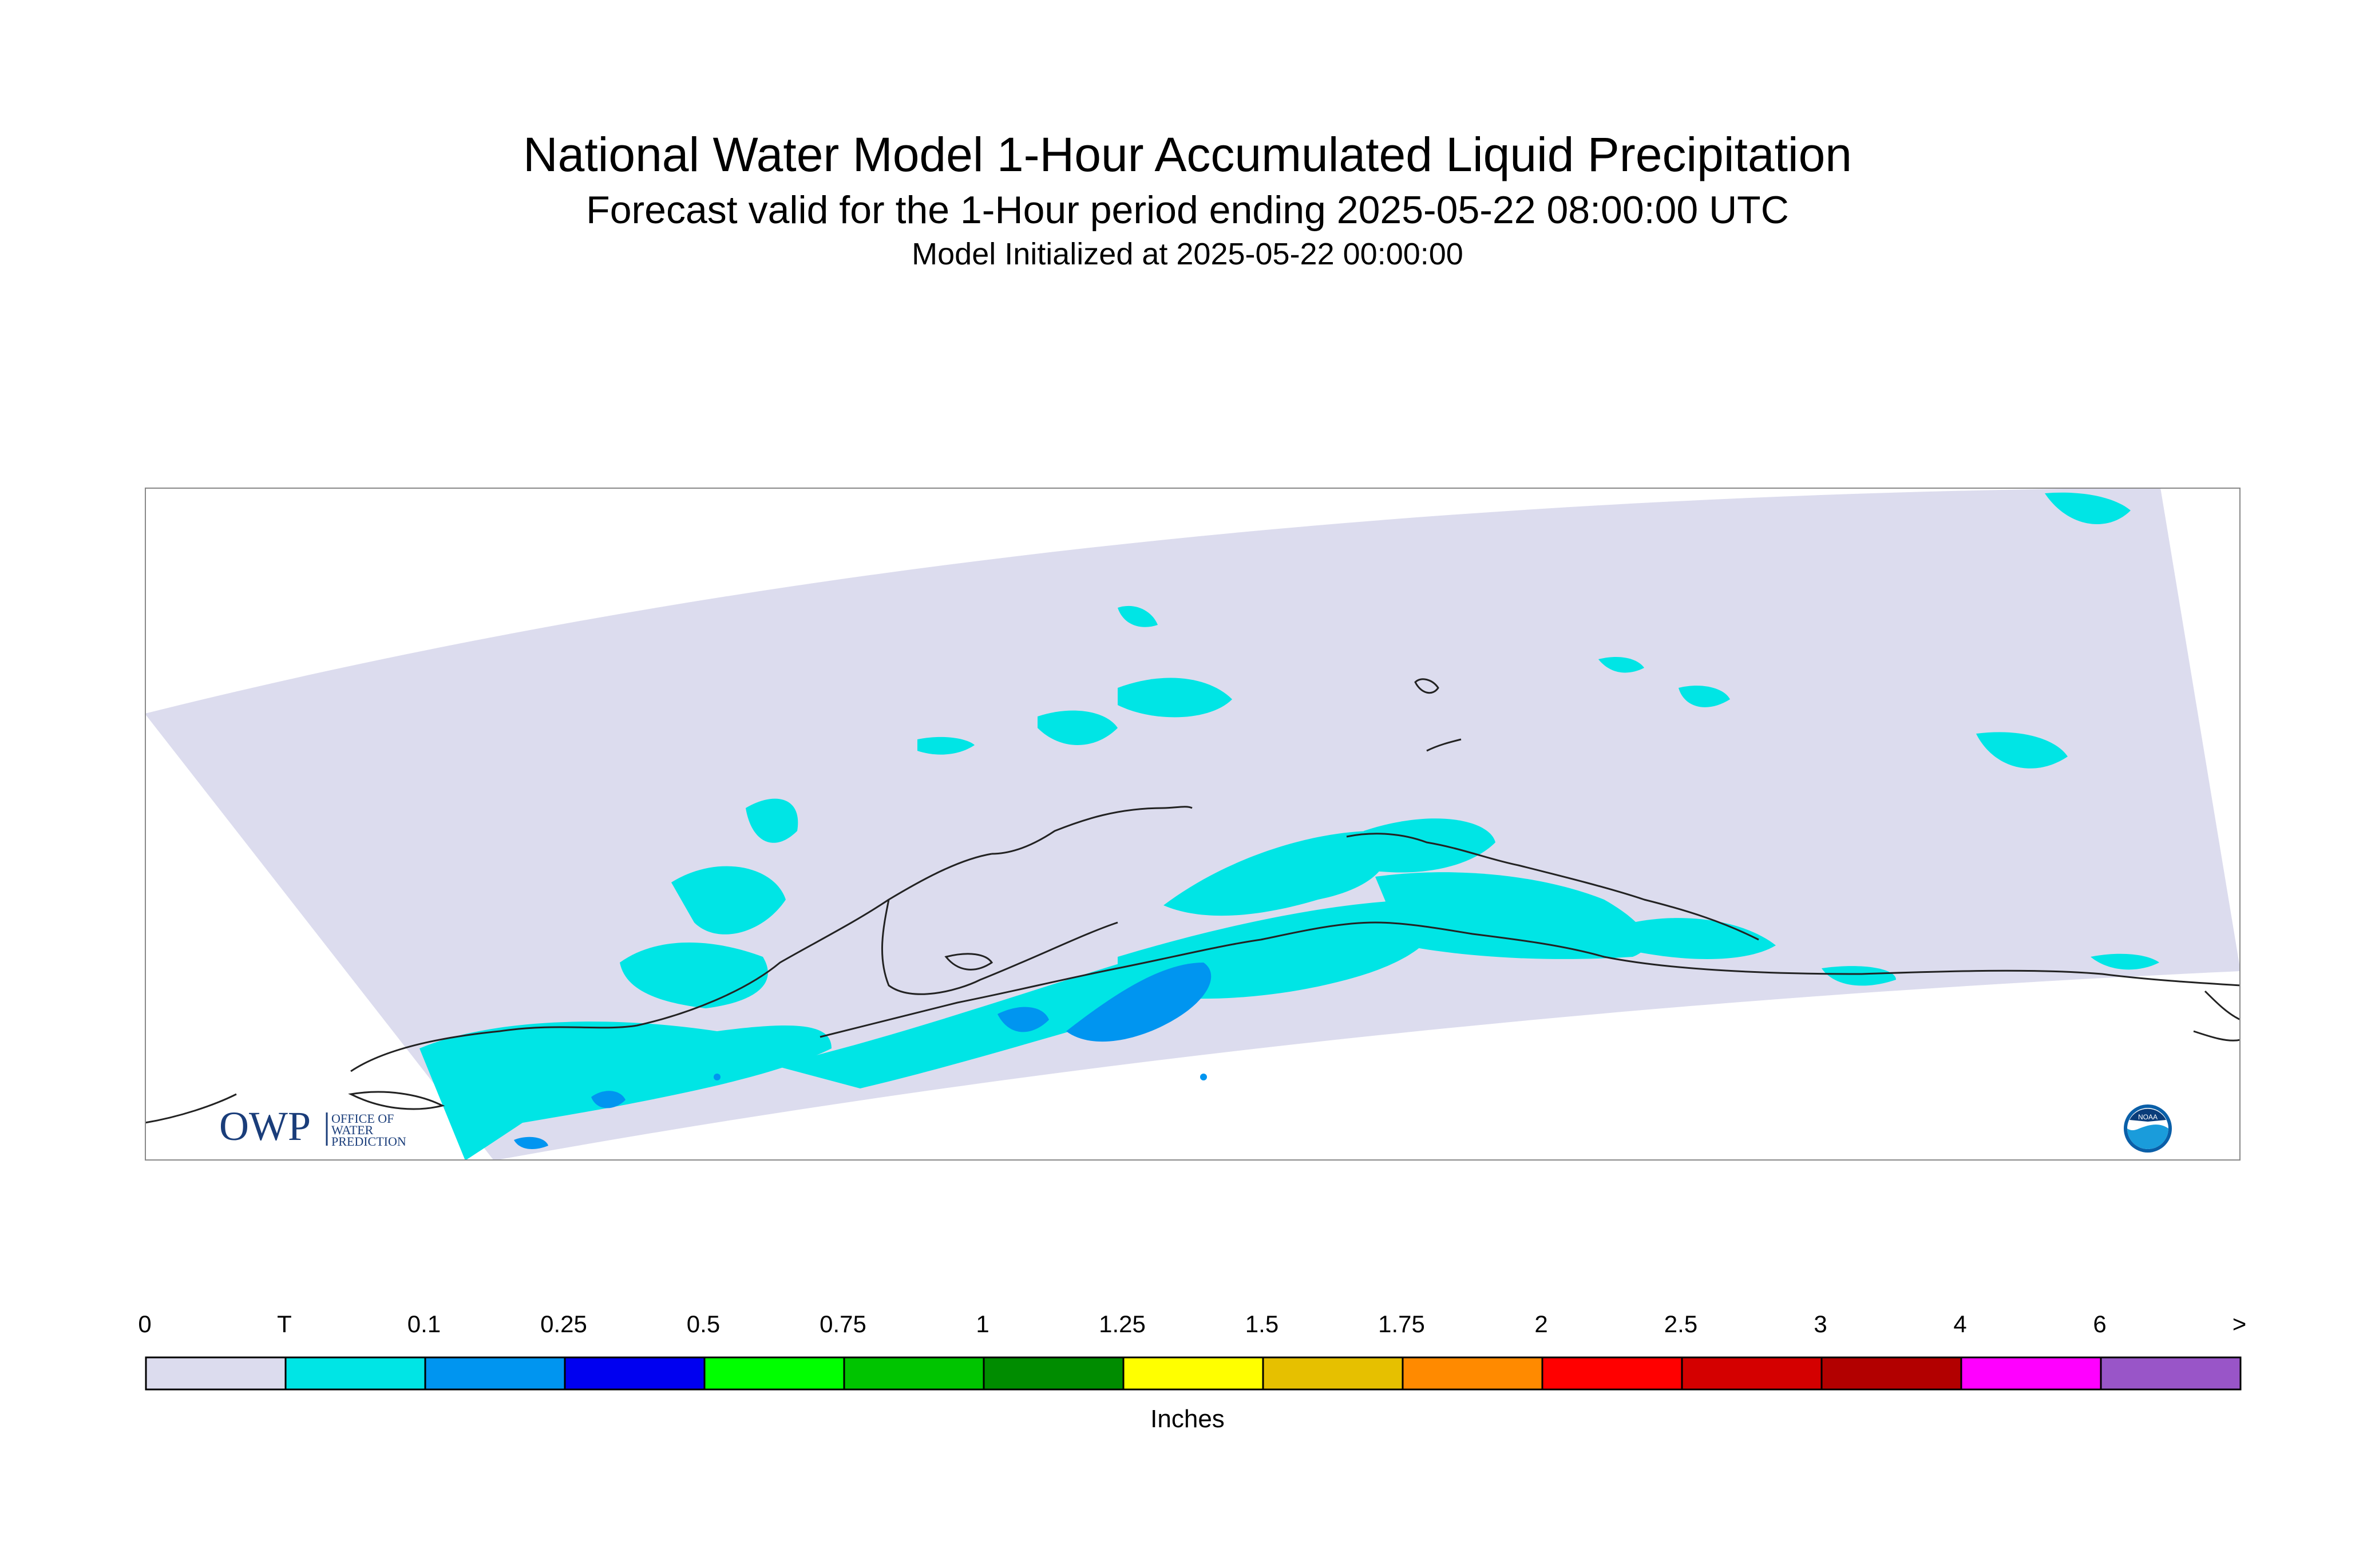 This screenshot has height=1568, width=2375. What do you see at coordinates (2100, 1323) in the screenshot?
I see `legend-tick-label: 6` at bounding box center [2100, 1323].